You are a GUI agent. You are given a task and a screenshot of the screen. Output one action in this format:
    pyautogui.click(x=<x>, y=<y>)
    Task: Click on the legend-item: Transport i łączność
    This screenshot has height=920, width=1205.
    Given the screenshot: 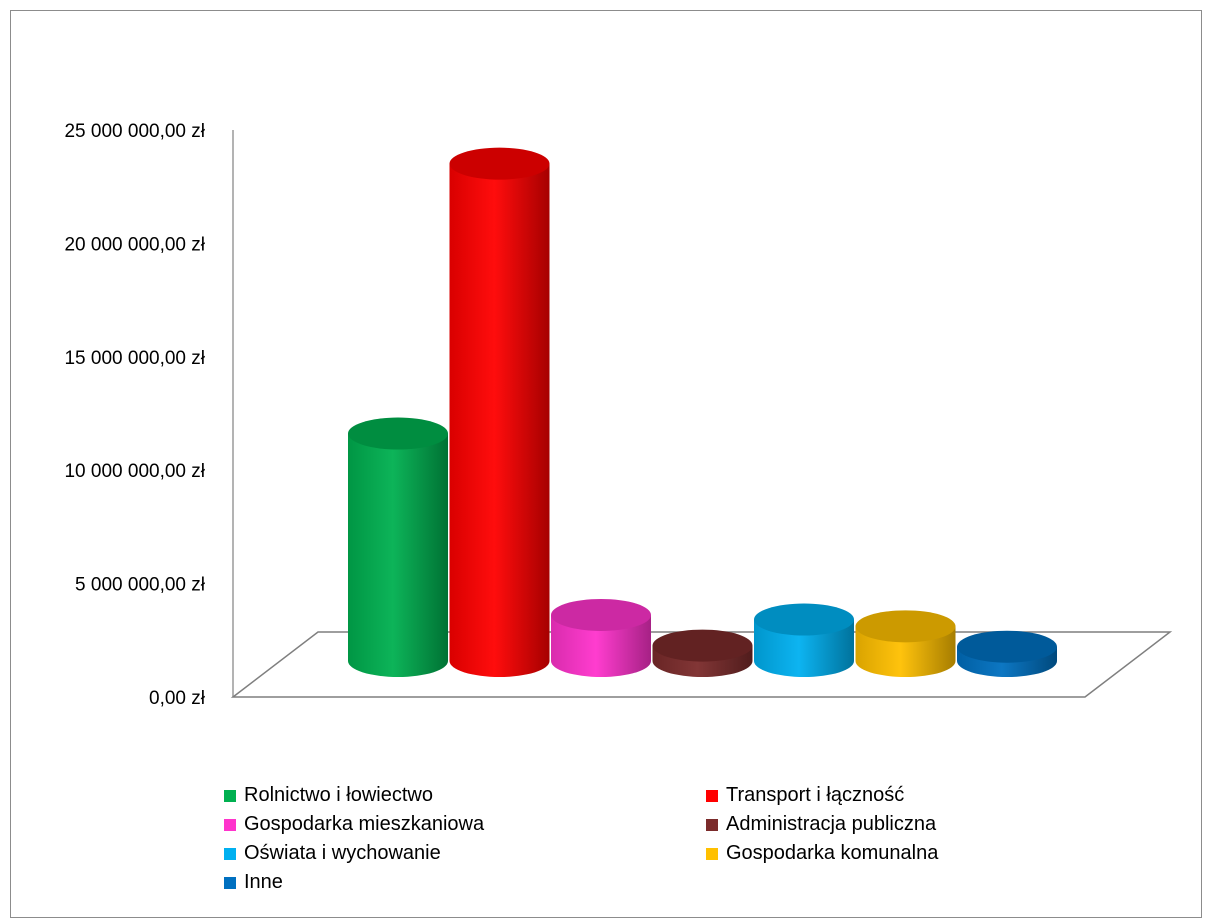 What is the action you would take?
    pyautogui.click(x=845, y=795)
    